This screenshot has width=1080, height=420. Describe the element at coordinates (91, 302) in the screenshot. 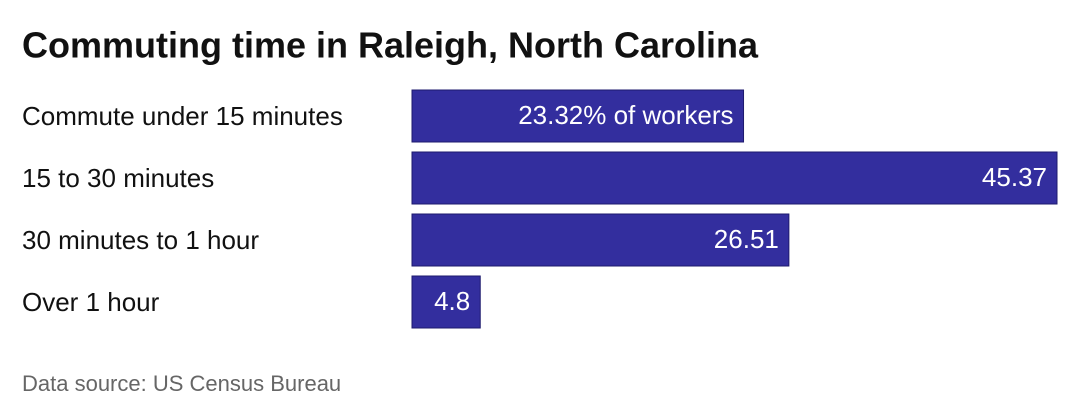

I see `category-label: Over 1 hour` at that location.